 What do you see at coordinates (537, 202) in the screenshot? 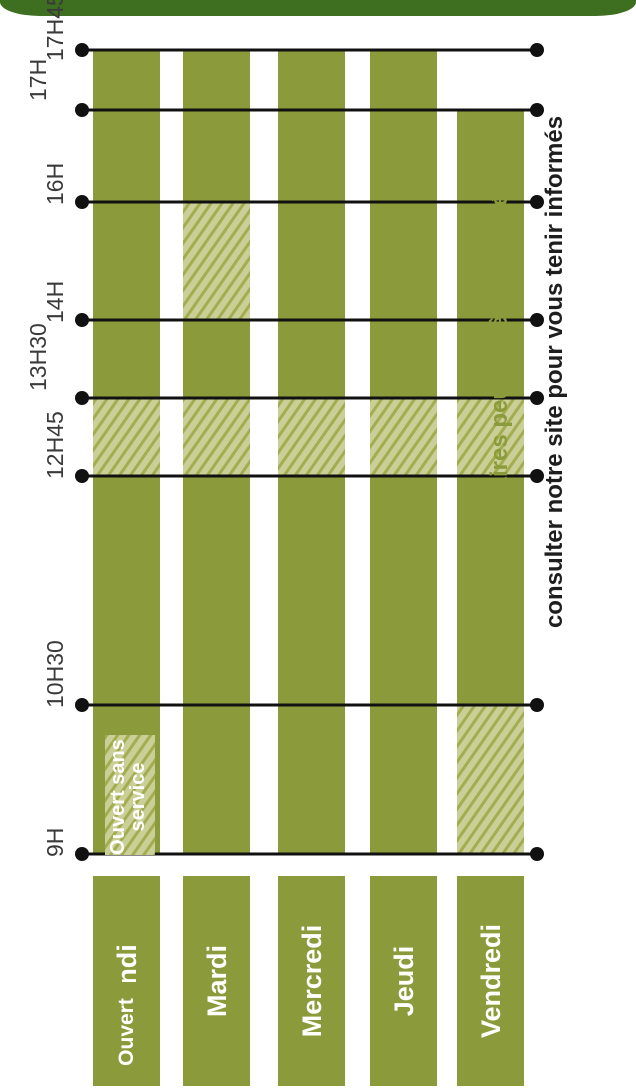
I see `time-dot-16h-right` at bounding box center [537, 202].